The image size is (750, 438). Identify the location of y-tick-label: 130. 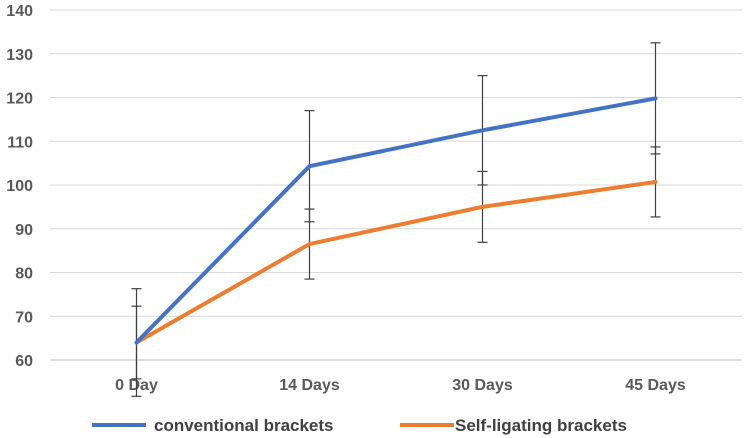
(19, 55).